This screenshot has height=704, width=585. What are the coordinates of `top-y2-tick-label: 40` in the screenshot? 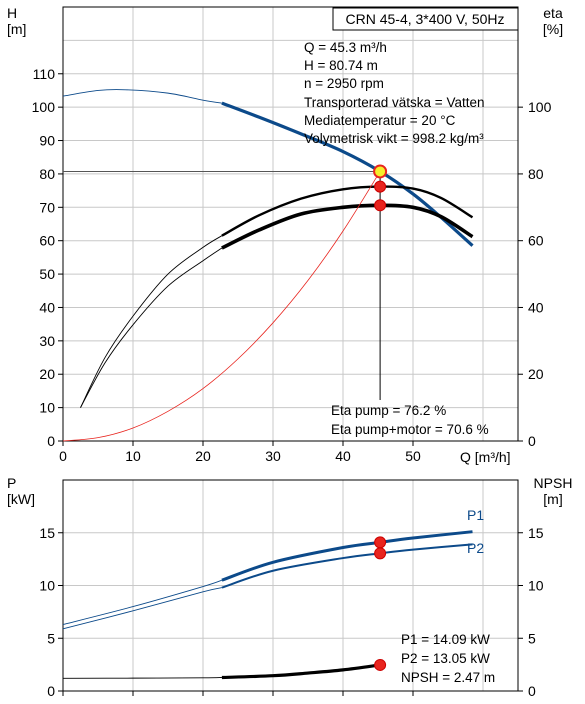 It's located at (536, 307).